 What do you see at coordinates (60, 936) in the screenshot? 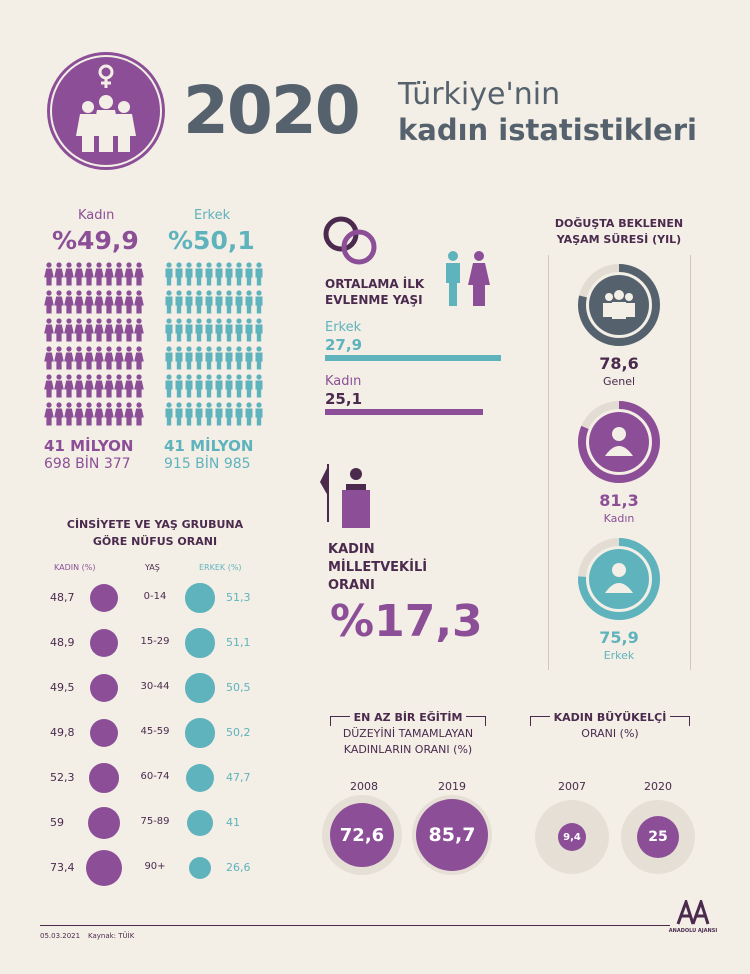
I see `footer-date: 05.03.2021` at bounding box center [60, 936].